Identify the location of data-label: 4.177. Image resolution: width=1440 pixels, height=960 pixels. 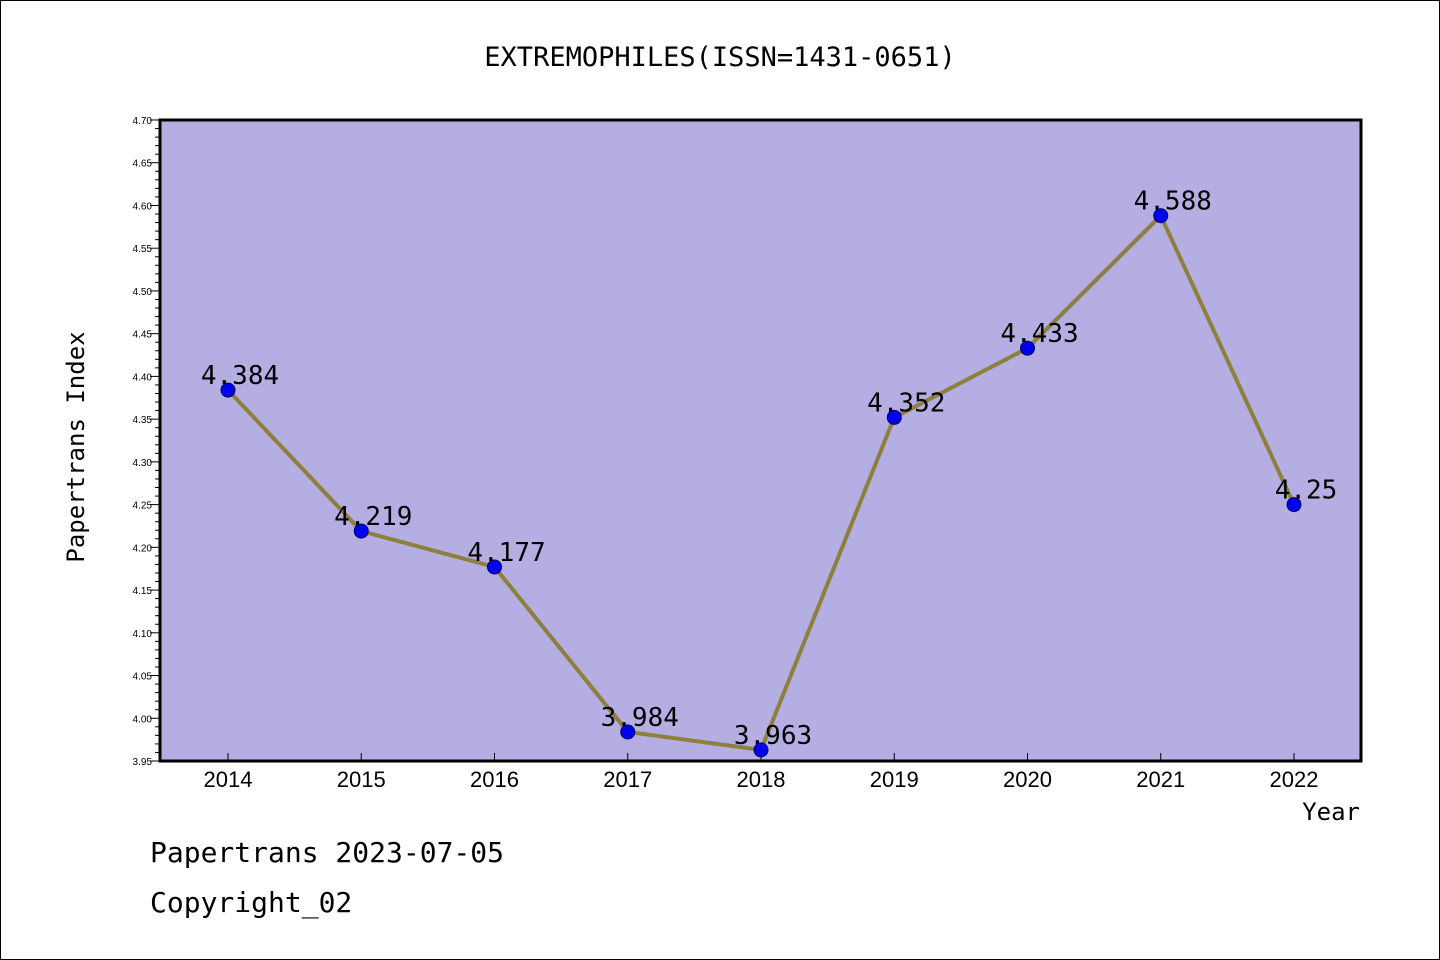
(506, 553).